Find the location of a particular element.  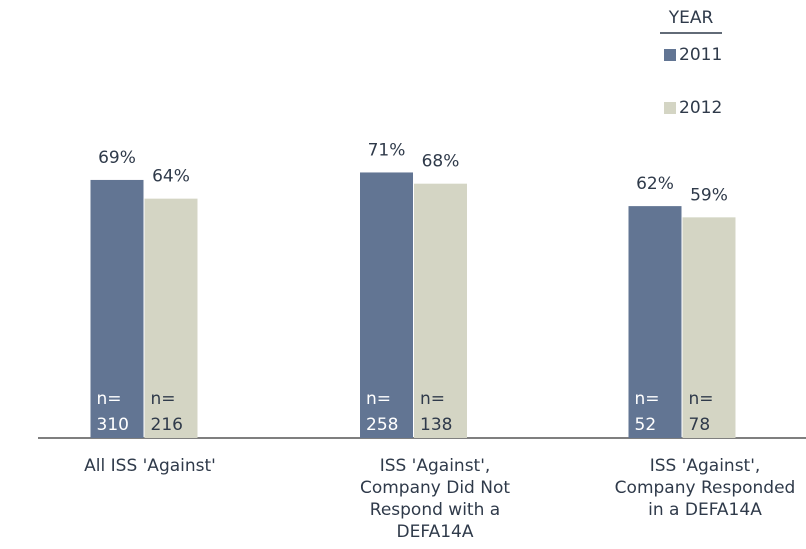

legend-label: 2012 is located at coordinates (700, 108).